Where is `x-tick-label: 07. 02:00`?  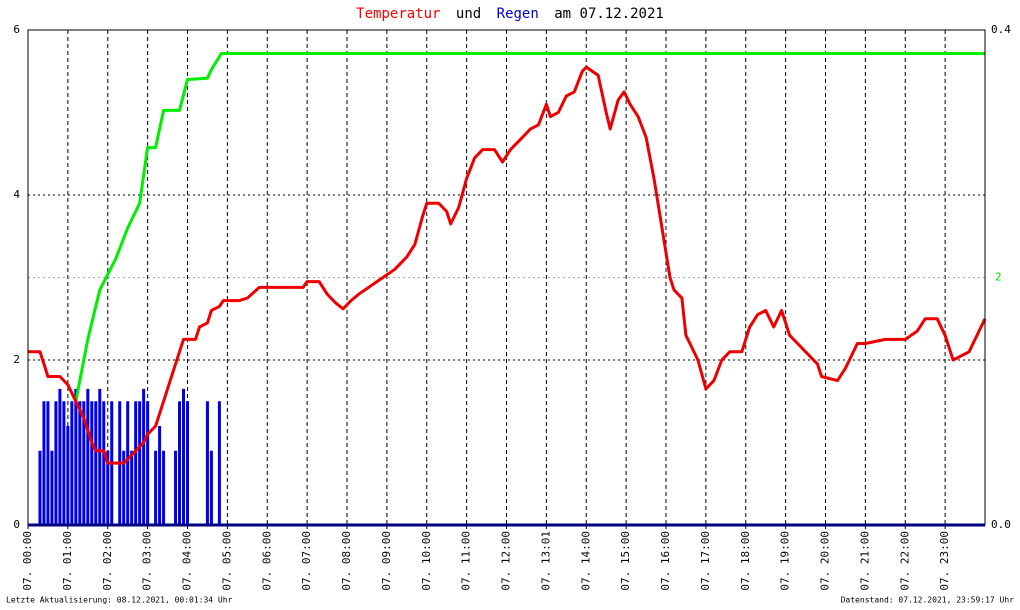 x-tick-label: 07. 02:00 is located at coordinates (107, 561).